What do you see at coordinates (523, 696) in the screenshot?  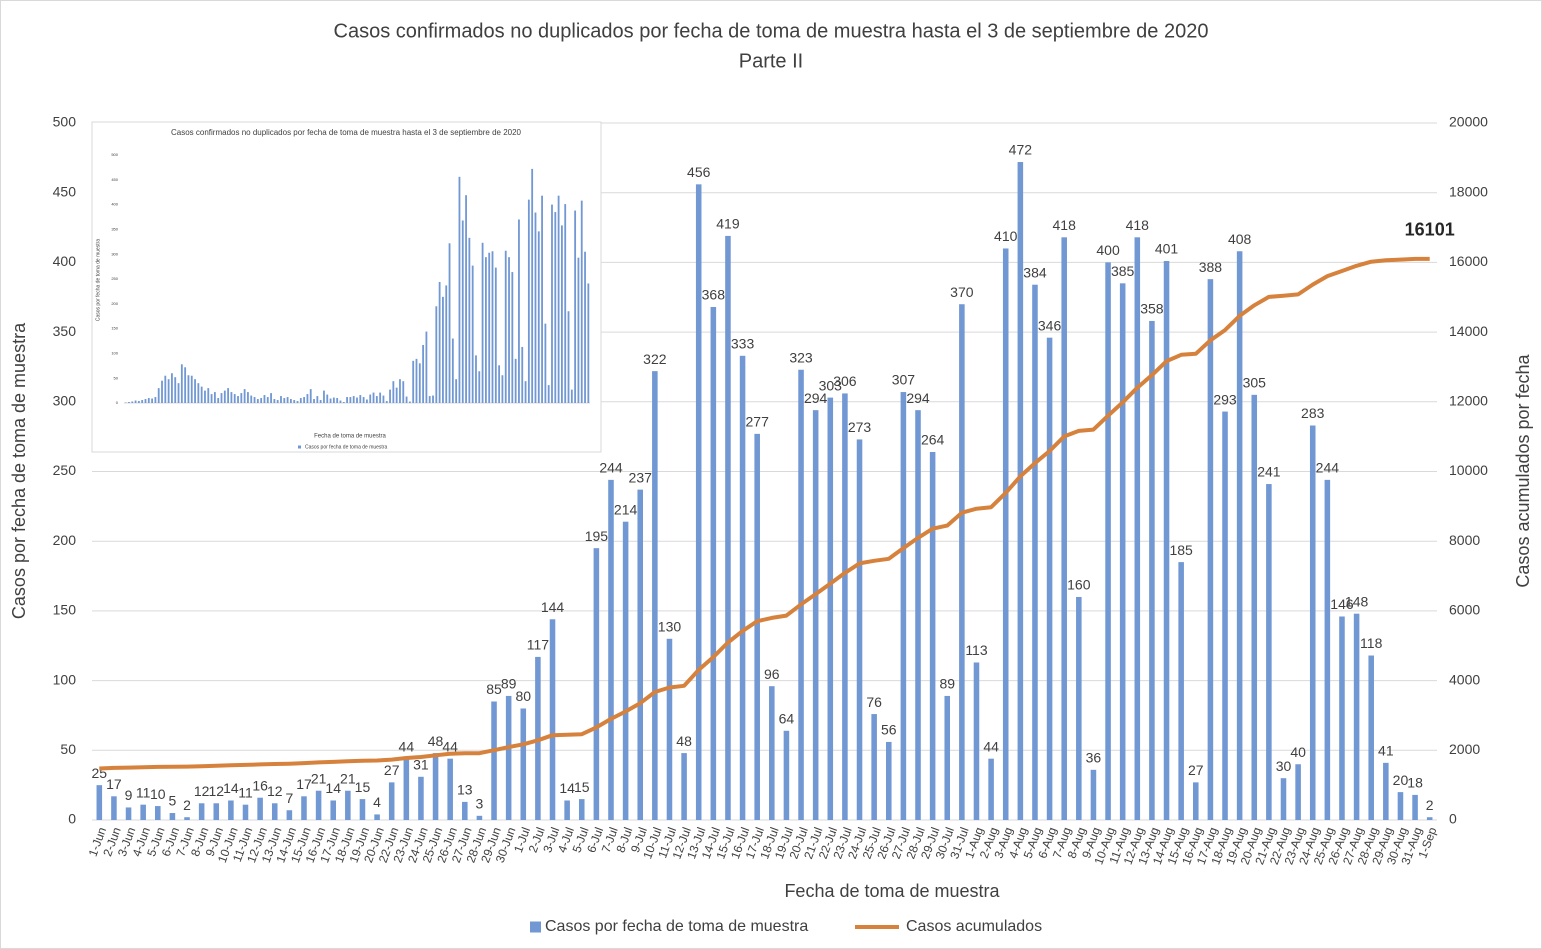 I see `data-label: 80` at bounding box center [523, 696].